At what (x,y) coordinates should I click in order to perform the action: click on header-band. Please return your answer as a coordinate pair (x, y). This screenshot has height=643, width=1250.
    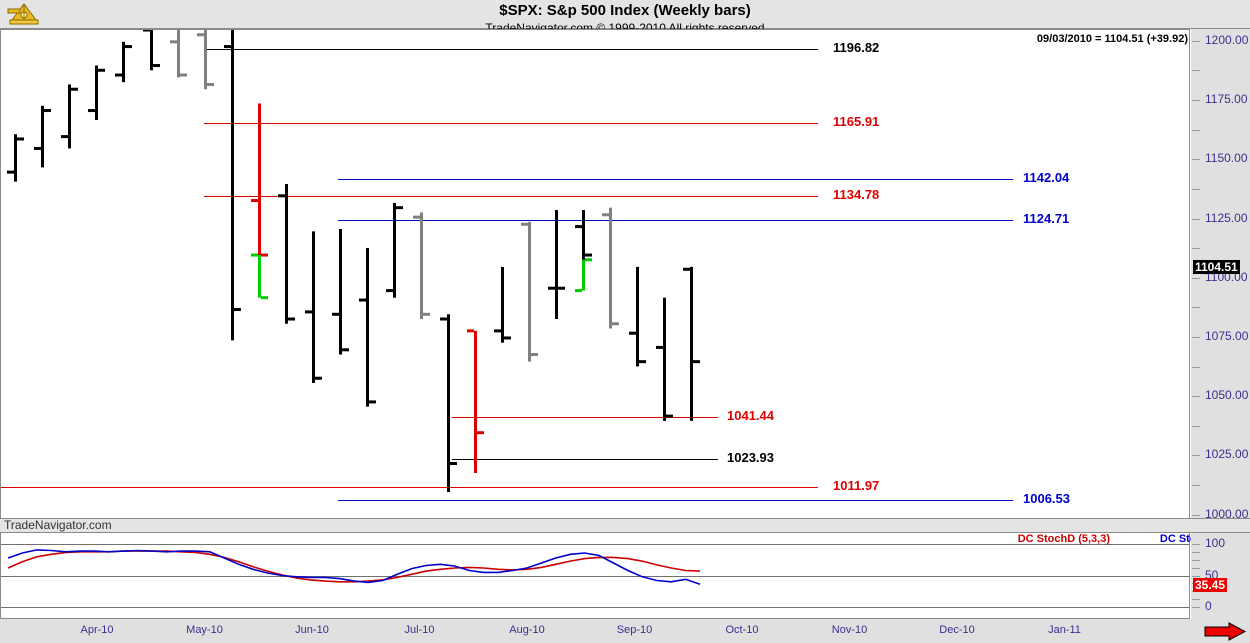
    Looking at the image, I should click on (625, 14).